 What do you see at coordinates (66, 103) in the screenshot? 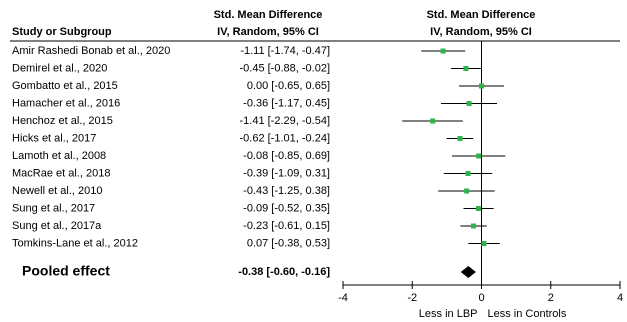
I see `study-name: Hamacher et al., 2016` at bounding box center [66, 103].